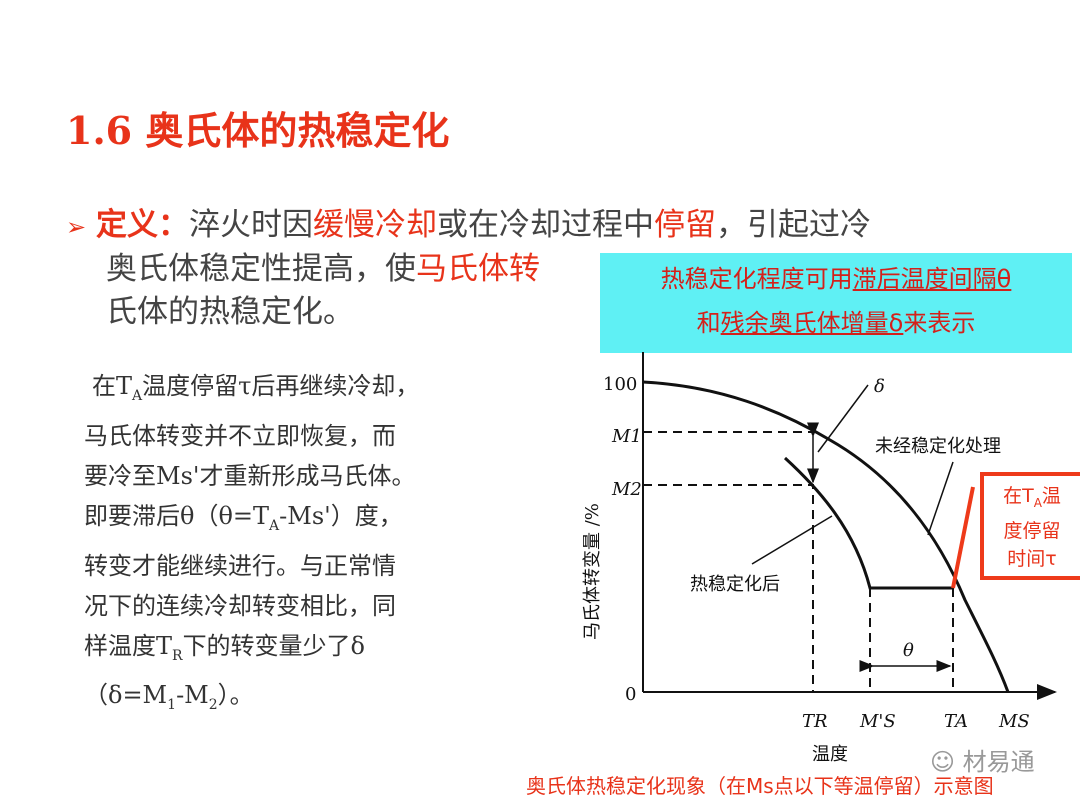 Image resolution: width=1080 pixels, height=810 pixels. Describe the element at coordinates (478, 269) in the screenshot. I see `highlight: 马氏体转` at that location.